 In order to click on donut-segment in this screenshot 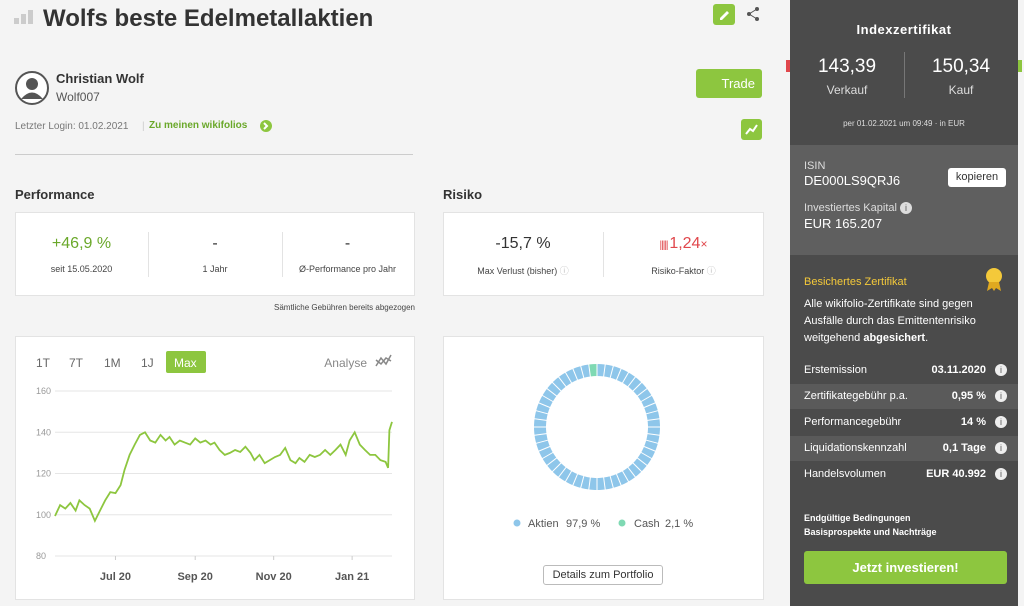, I will do `click(592, 370)`.